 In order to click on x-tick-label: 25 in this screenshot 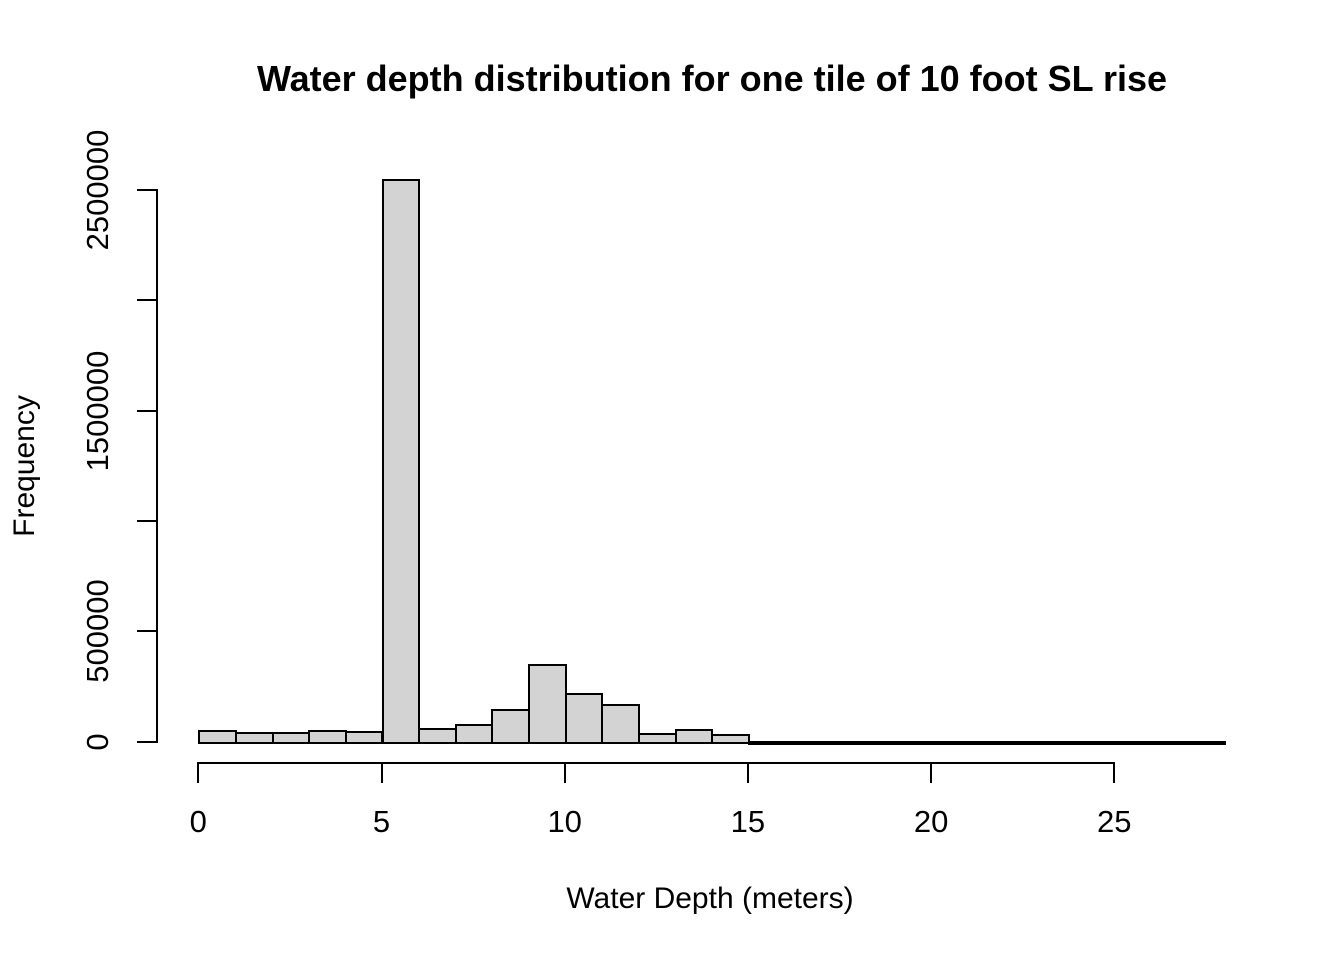, I will do `click(1114, 821)`.